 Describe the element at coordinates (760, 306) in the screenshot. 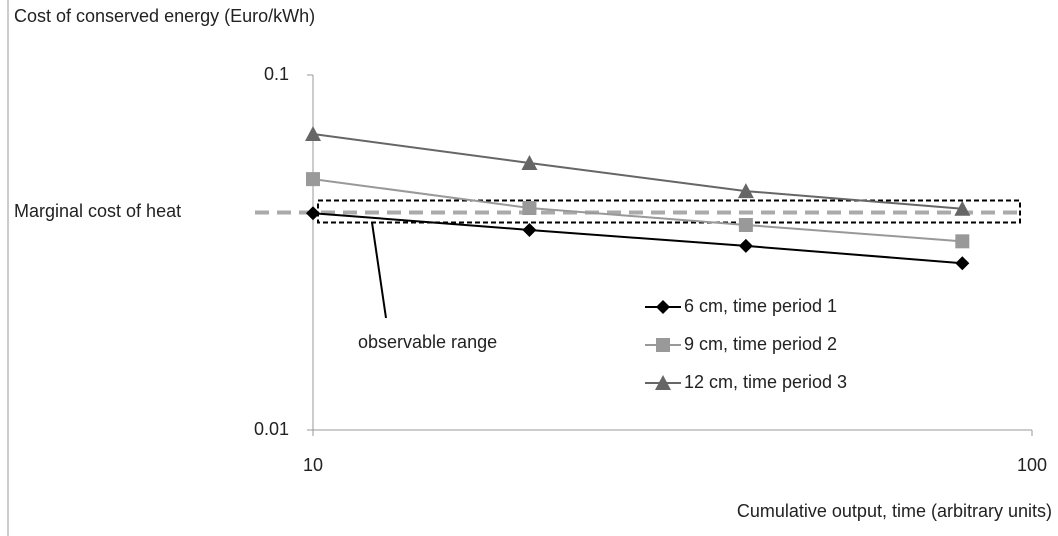

I see `legend-label: 6 cm, time period 1` at that location.